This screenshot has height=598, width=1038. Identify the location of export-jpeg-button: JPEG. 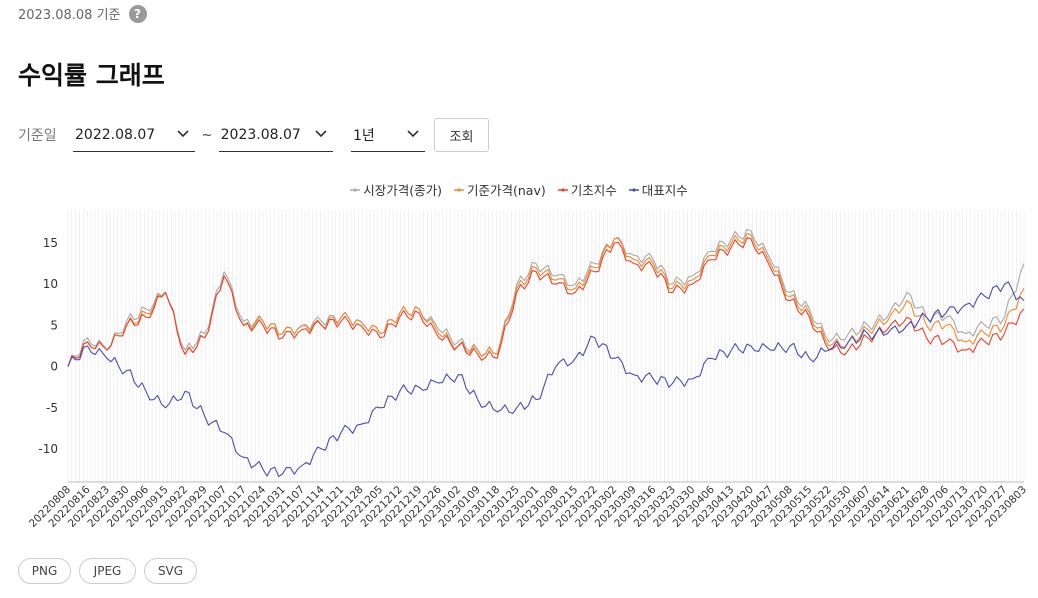
(107, 571).